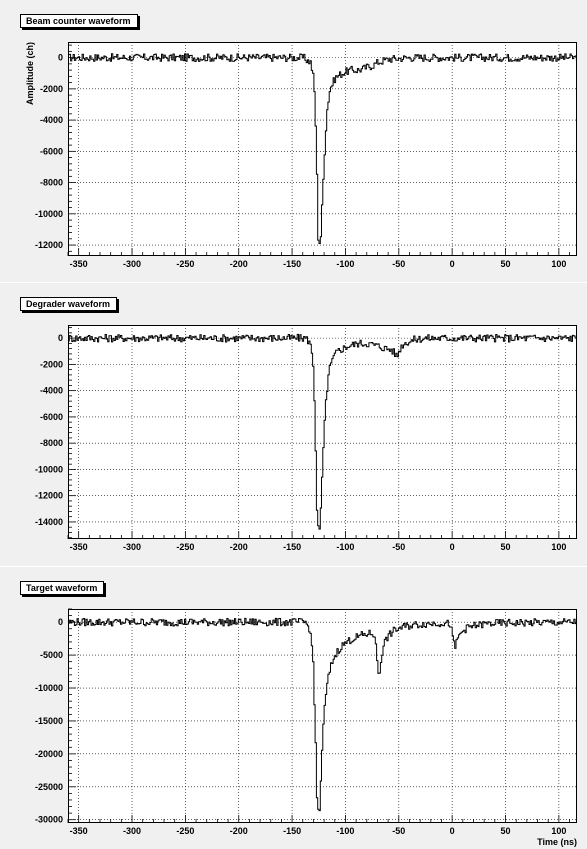 This screenshot has width=587, height=849. I want to click on x-axis-label: Time (ns), so click(557, 842).